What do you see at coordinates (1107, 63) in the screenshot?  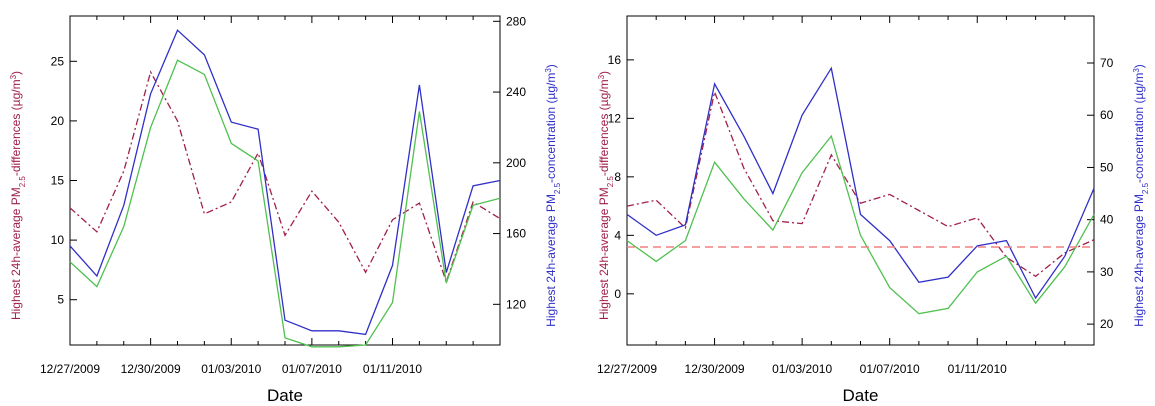 I see `y-right-tick-label: 70` at bounding box center [1107, 63].